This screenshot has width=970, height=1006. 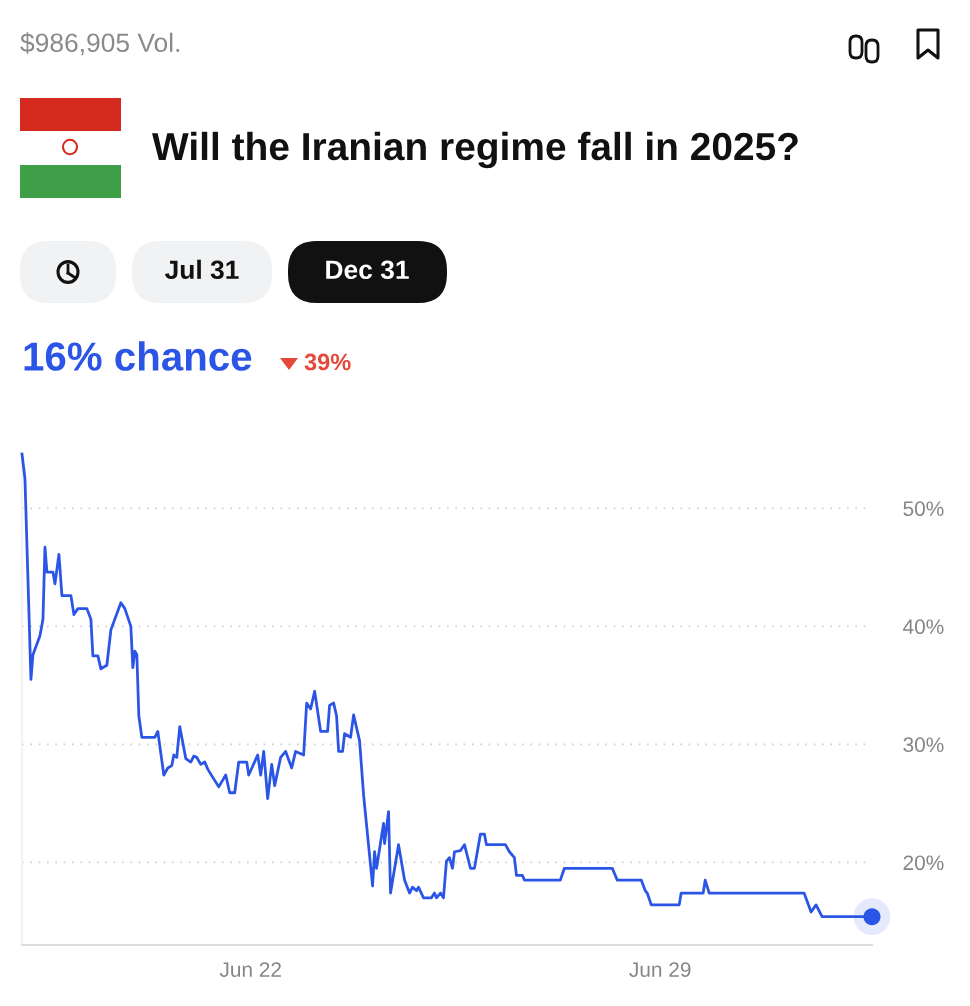 I want to click on y-tick-label: 30%, so click(x=923, y=745).